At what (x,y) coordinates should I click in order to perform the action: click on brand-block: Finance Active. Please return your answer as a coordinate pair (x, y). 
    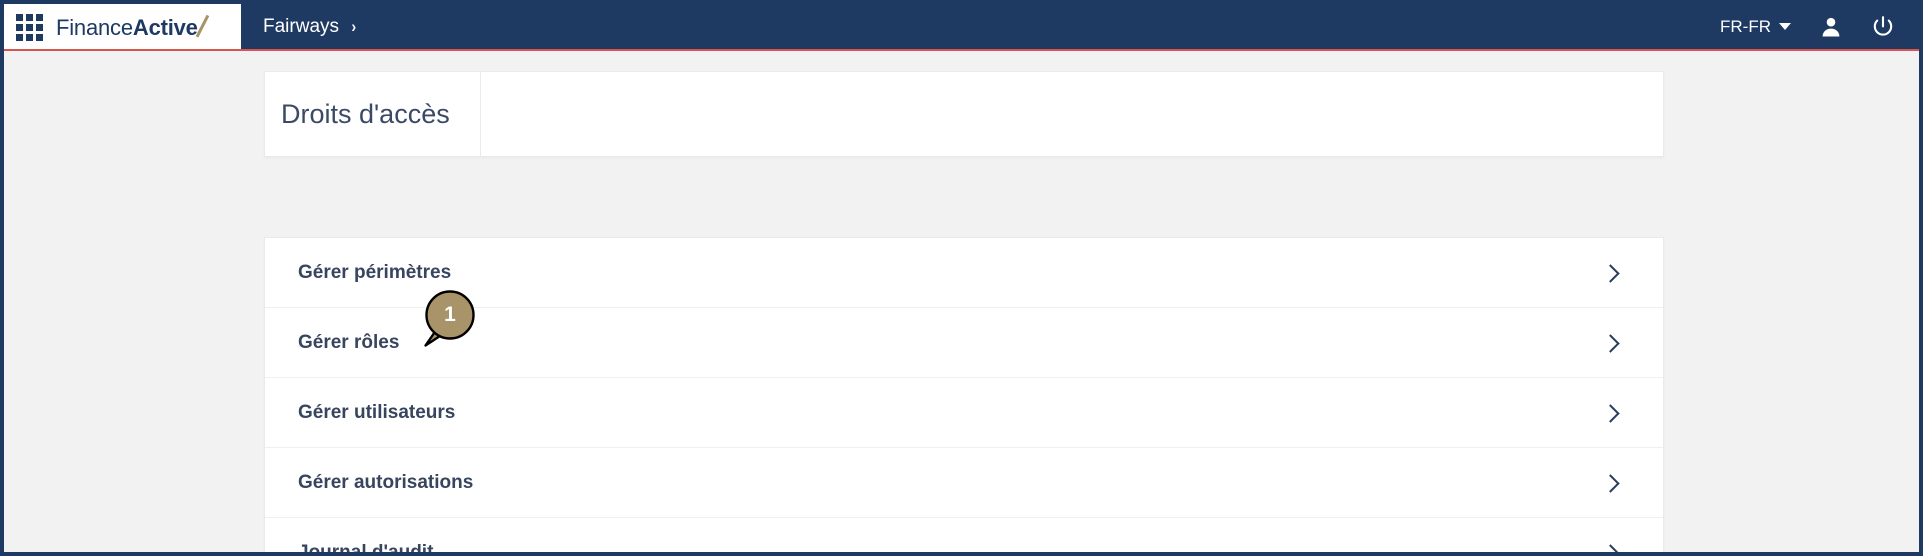
    Looking at the image, I should click on (122, 26).